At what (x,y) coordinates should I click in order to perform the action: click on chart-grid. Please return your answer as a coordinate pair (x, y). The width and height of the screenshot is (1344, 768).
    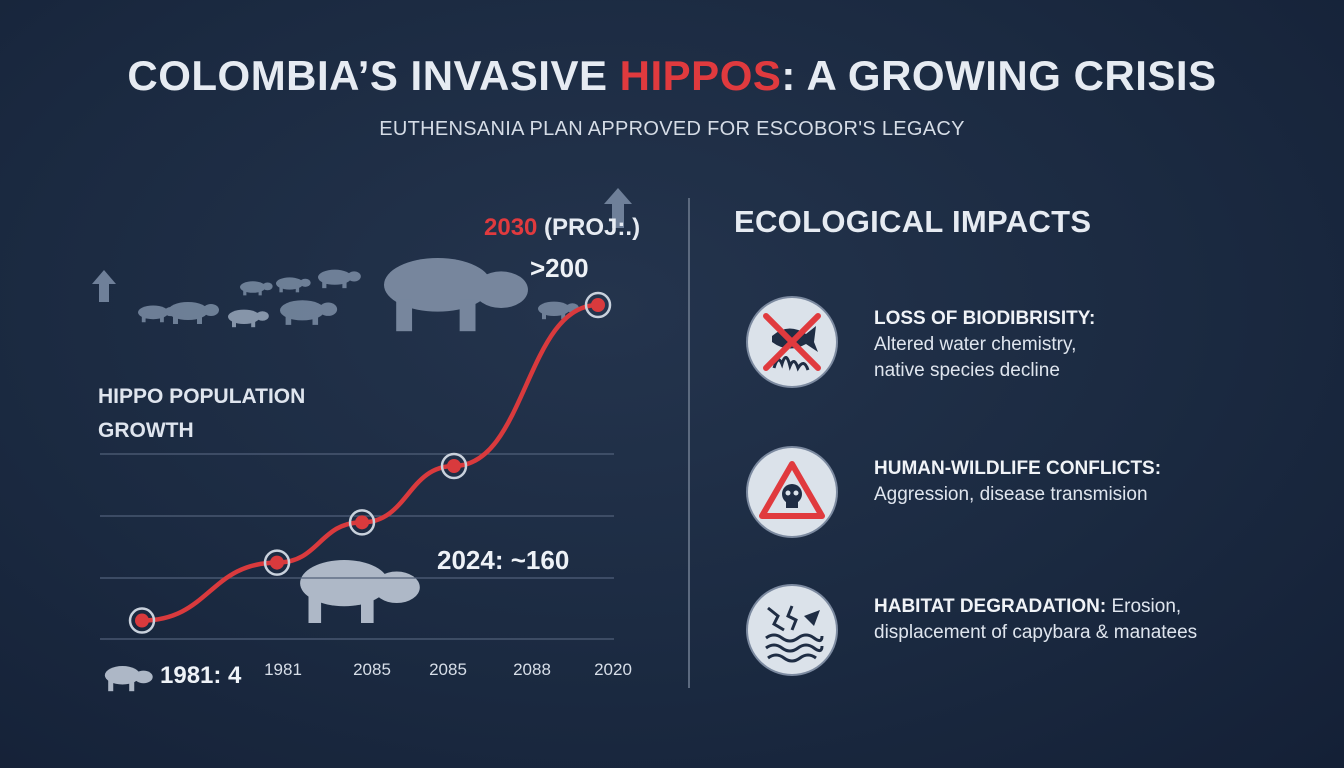
    Looking at the image, I should click on (357, 546).